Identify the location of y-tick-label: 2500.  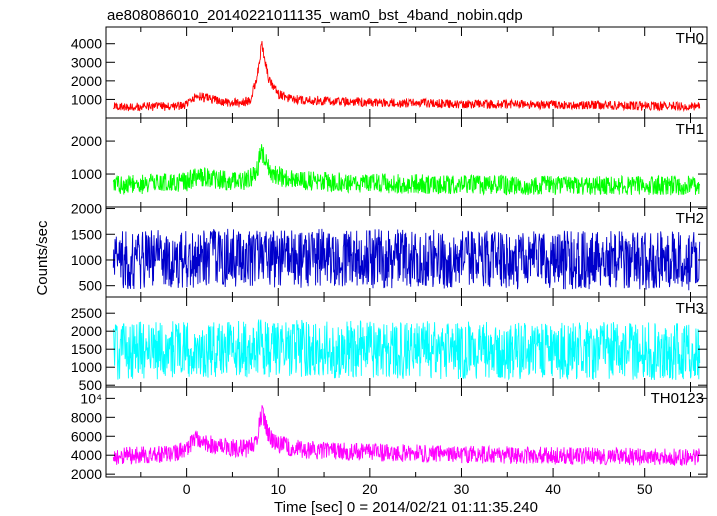
(86, 313).